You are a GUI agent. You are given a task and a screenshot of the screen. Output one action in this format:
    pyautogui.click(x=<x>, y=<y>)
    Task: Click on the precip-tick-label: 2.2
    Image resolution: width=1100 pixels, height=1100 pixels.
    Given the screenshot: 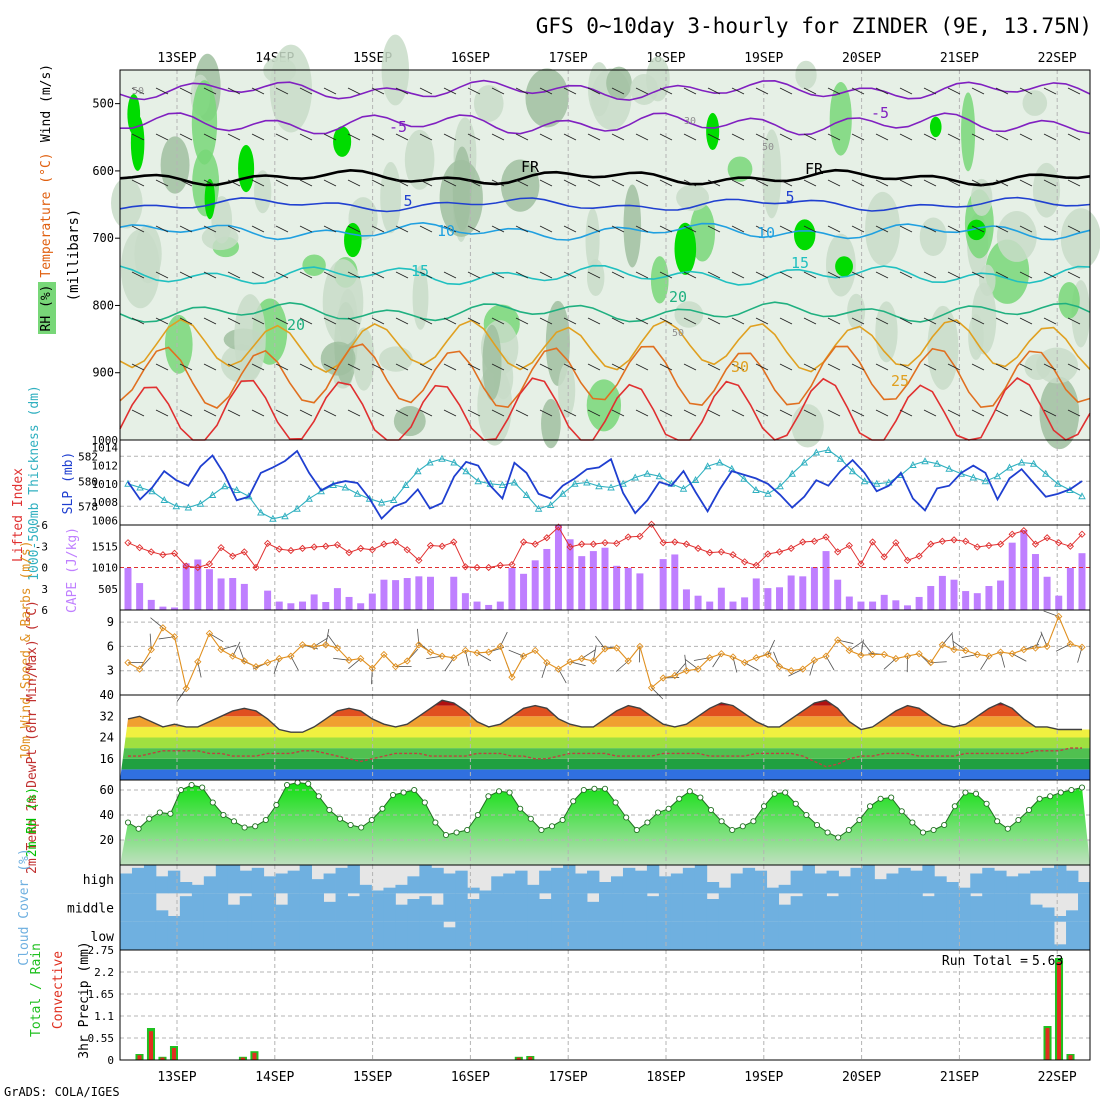 What is the action you would take?
    pyautogui.click(x=104, y=972)
    